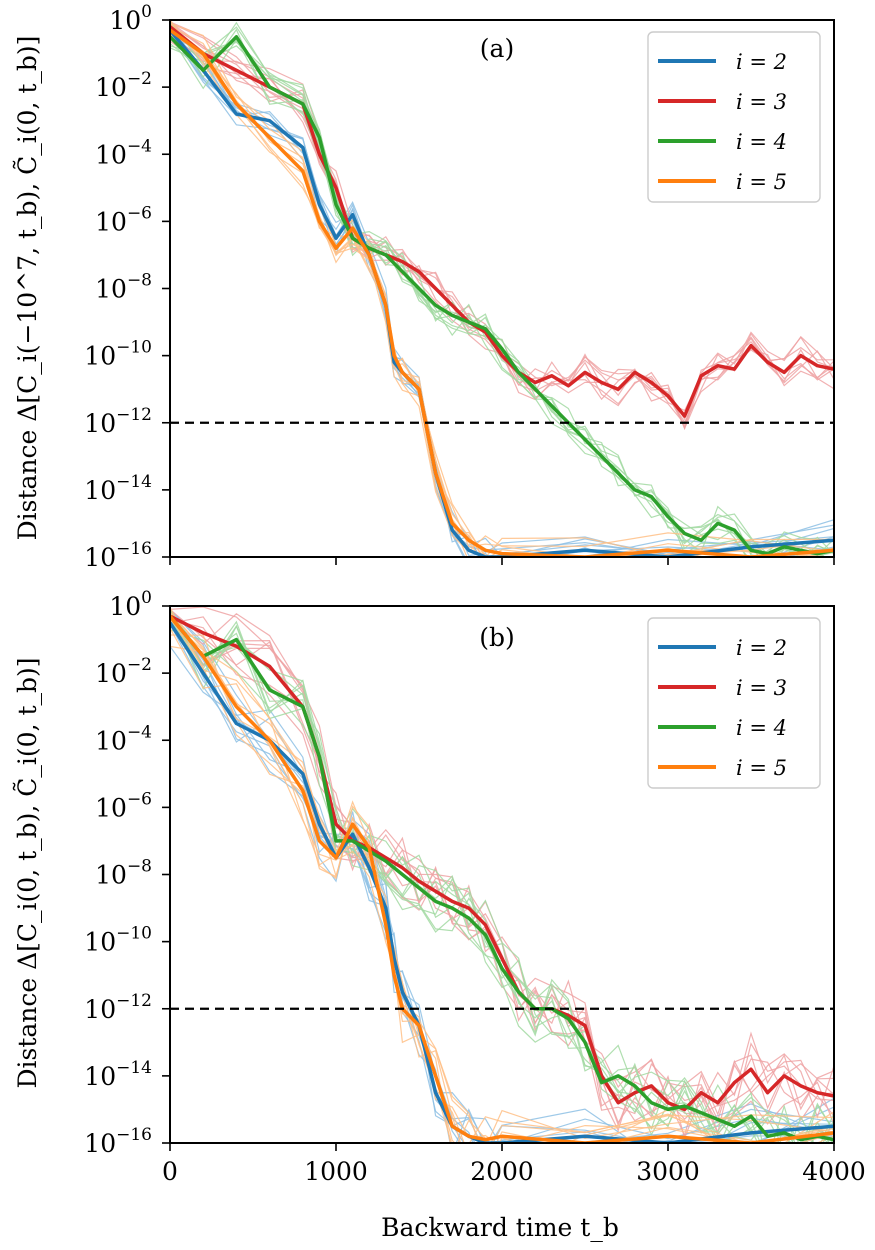  What do you see at coordinates (170, 1171) in the screenshot?
I see `x-tick-label: 0` at bounding box center [170, 1171].